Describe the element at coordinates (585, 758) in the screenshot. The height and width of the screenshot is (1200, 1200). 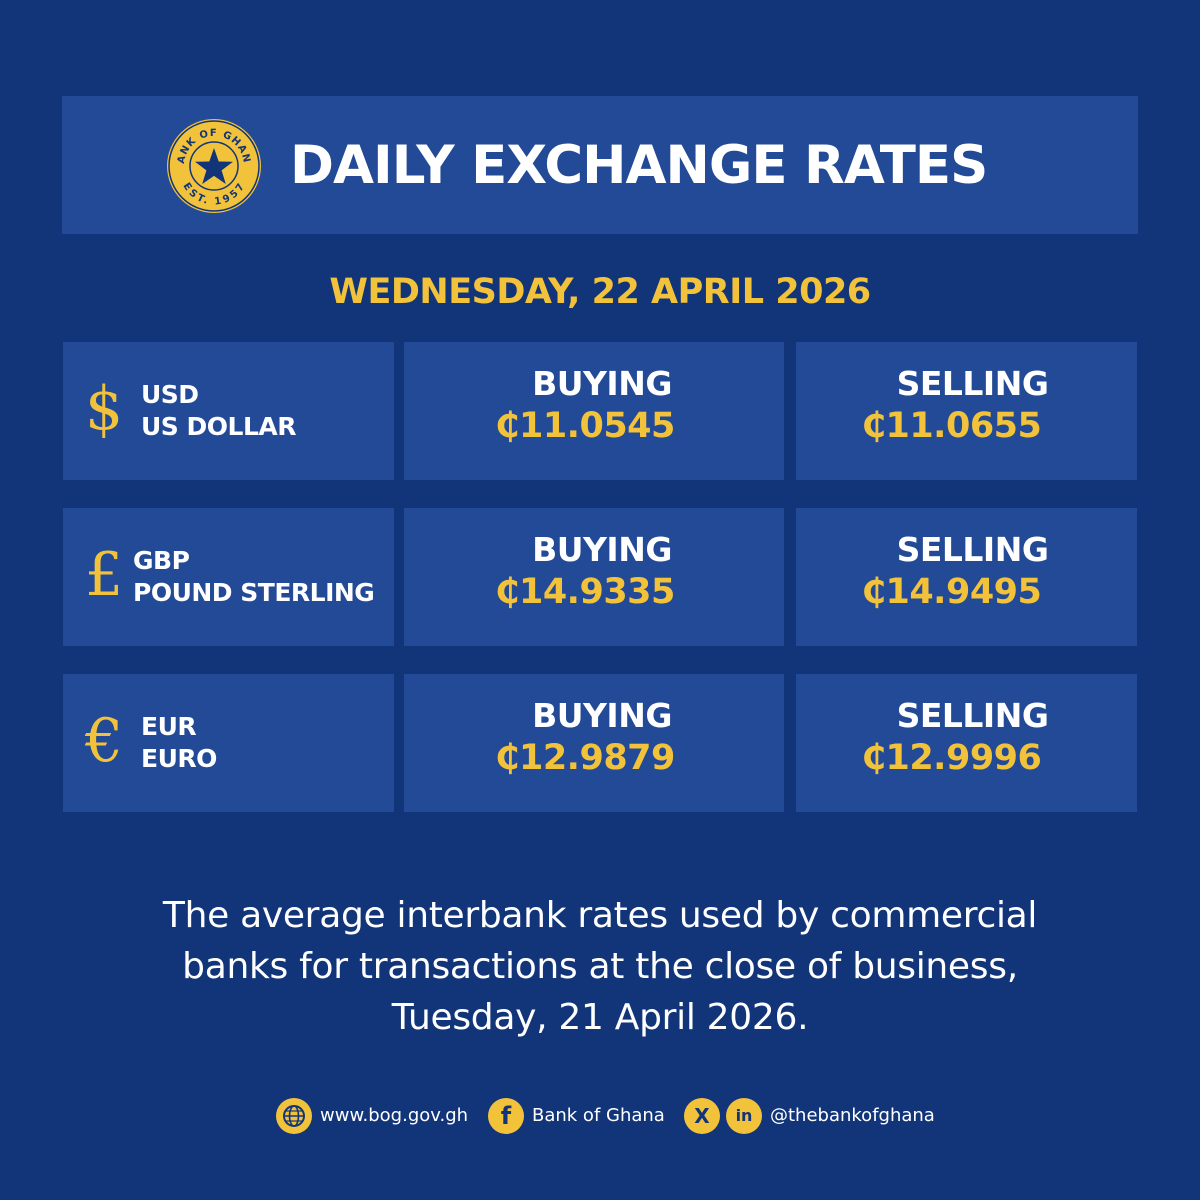
I see `buying-rate: ₵12.9879` at that location.